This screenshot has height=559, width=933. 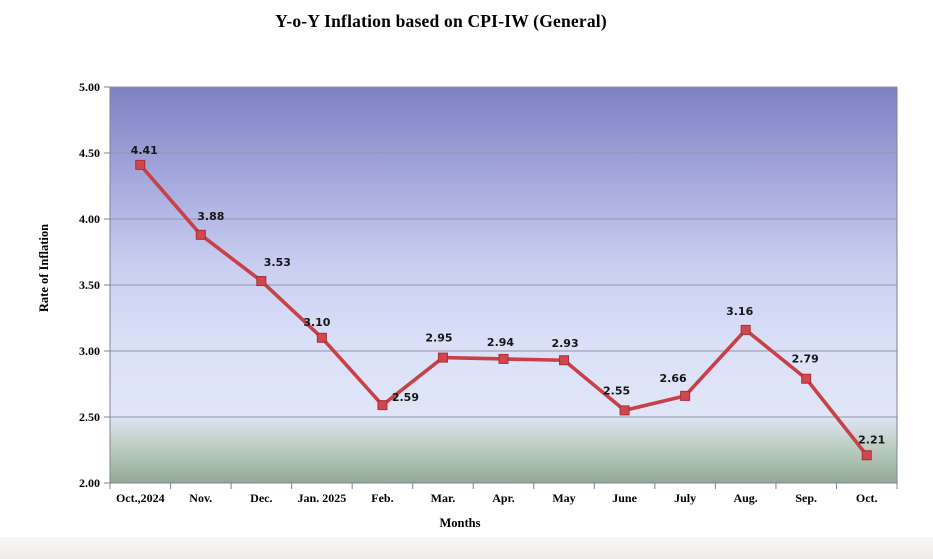 I want to click on data-point-label: 3.53, so click(x=277, y=262).